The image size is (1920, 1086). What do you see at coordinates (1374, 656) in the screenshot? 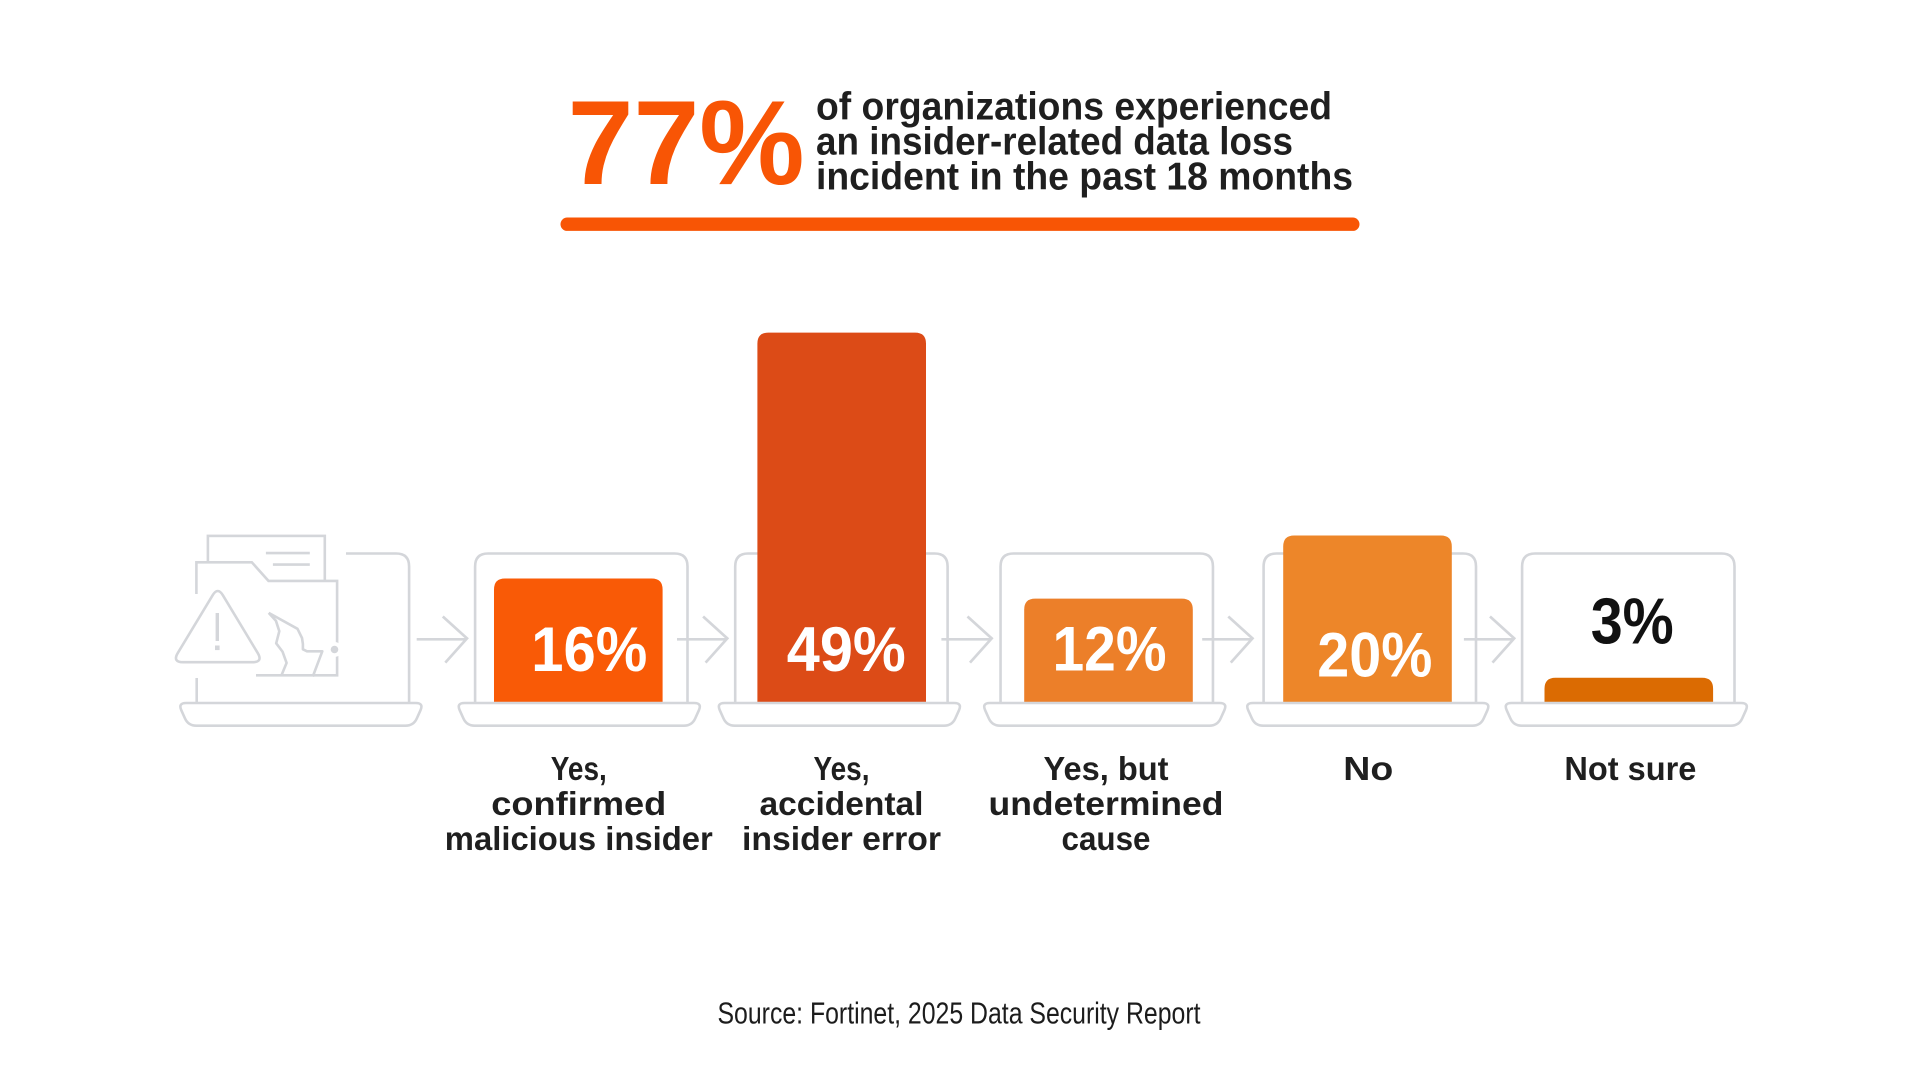
I see `svg-text: 20%` at bounding box center [1374, 656].